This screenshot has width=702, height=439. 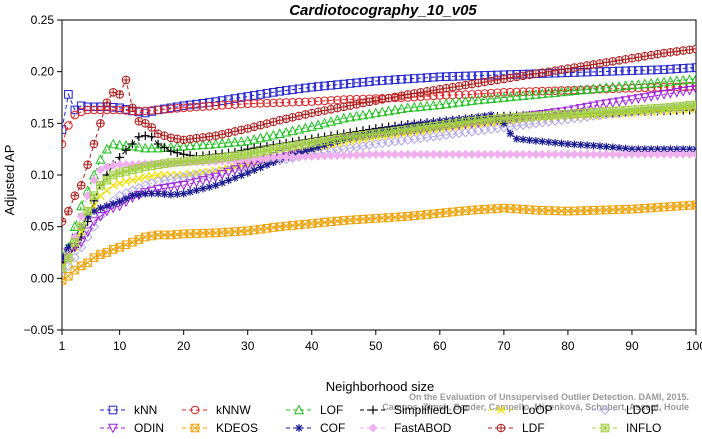 What do you see at coordinates (383, 10) in the screenshot?
I see `chart-title: Cardiotocography_10_v05` at bounding box center [383, 10].